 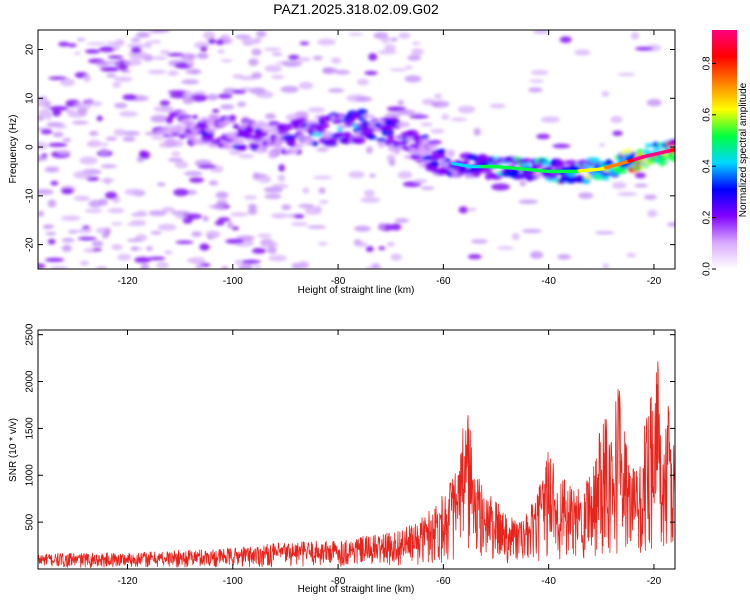 What do you see at coordinates (356, 589) in the screenshot?
I see `snr-x-axis-label: Height of straight line (km)` at bounding box center [356, 589].